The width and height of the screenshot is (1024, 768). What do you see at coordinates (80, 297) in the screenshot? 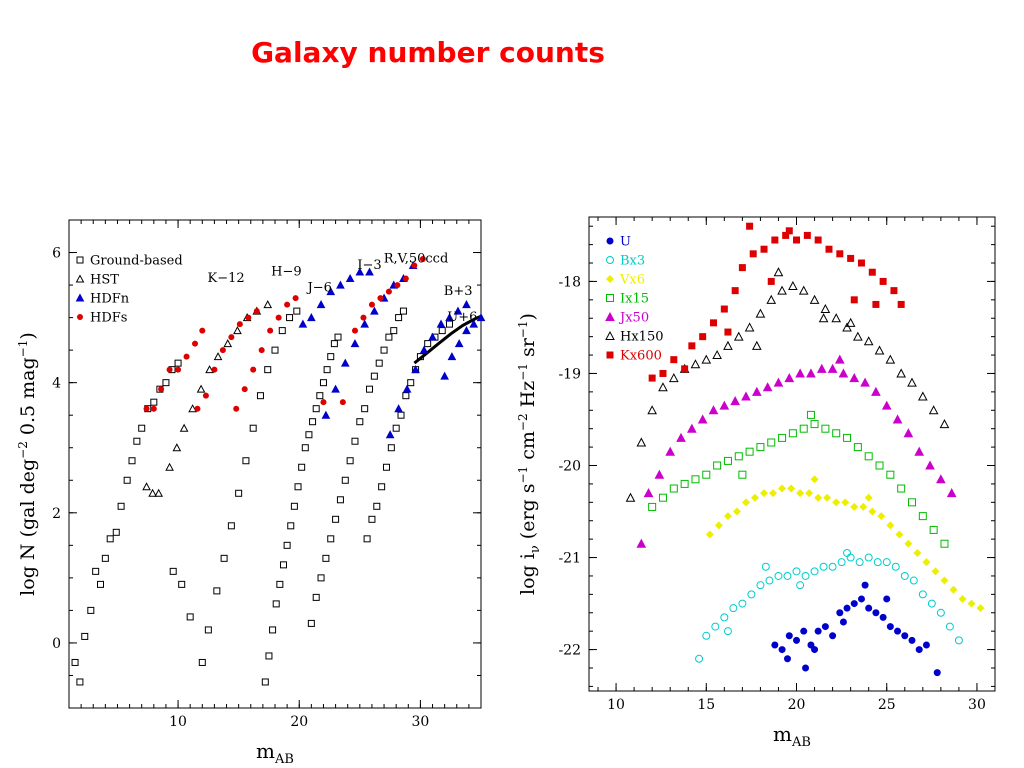
I see `legend-marker-hdfn` at bounding box center [80, 297].